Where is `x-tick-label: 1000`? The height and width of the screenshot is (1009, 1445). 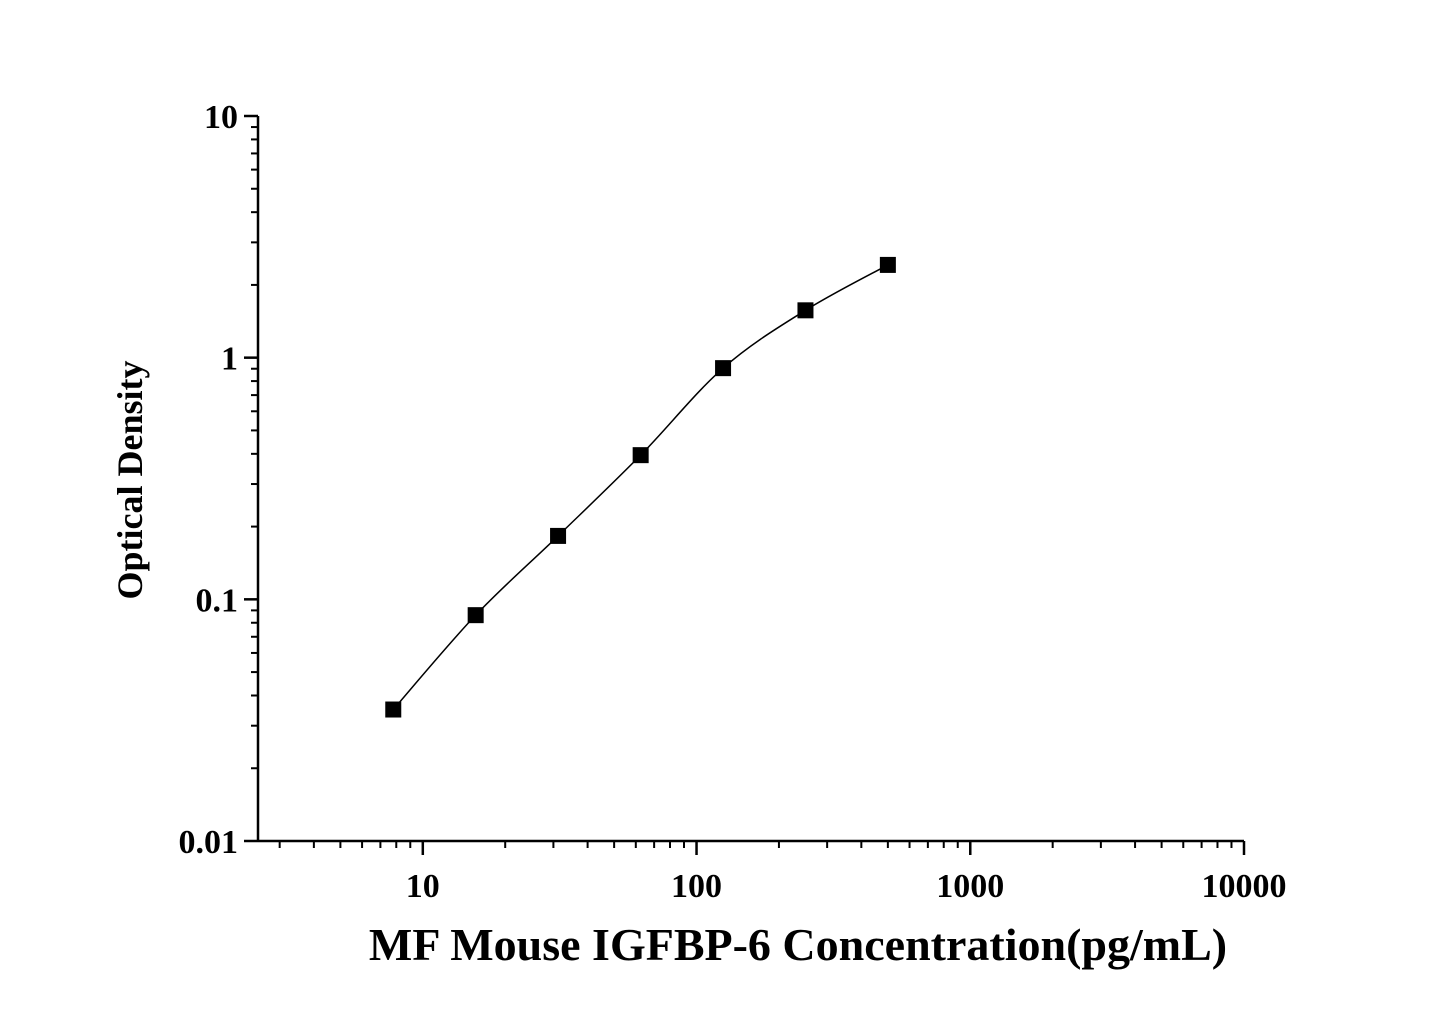
x-tick-label: 1000 is located at coordinates (970, 886).